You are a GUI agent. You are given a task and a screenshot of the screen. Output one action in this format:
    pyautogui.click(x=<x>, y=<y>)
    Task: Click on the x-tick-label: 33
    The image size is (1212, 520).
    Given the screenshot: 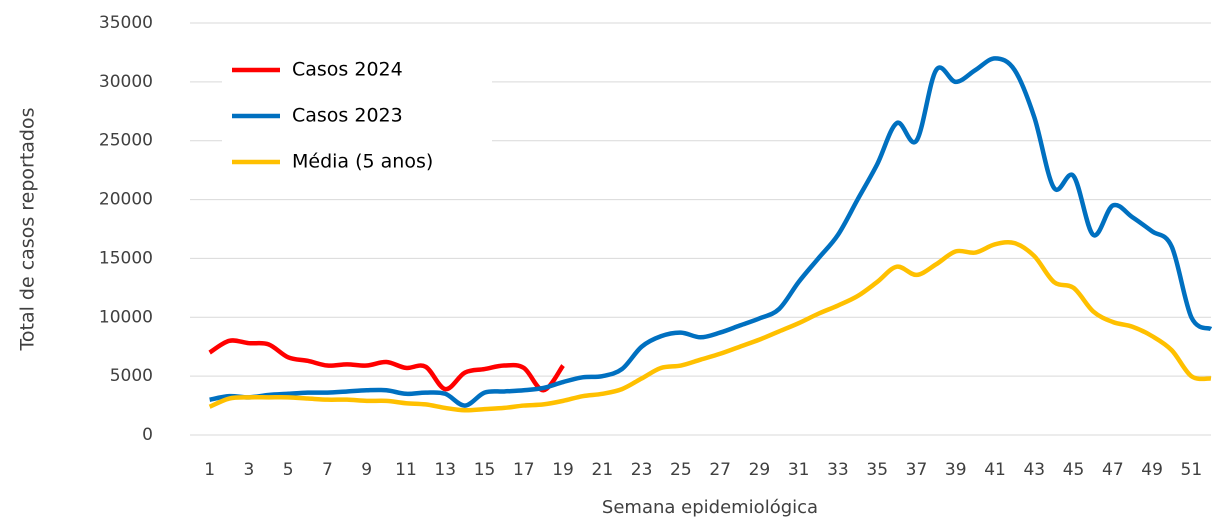 What is the action you would take?
    pyautogui.click(x=838, y=470)
    